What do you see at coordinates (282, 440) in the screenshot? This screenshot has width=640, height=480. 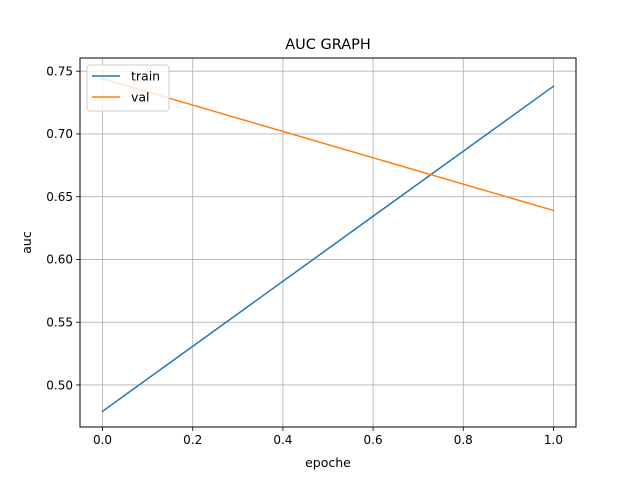 I see `x-tick-label: 0.4` at bounding box center [282, 440].